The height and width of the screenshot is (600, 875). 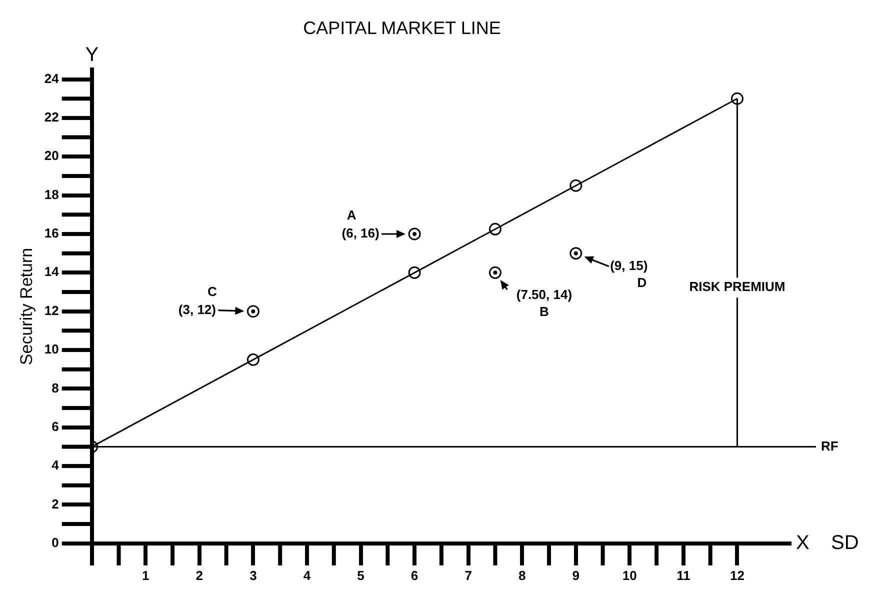 I want to click on x-tick-label: 8, so click(x=522, y=575).